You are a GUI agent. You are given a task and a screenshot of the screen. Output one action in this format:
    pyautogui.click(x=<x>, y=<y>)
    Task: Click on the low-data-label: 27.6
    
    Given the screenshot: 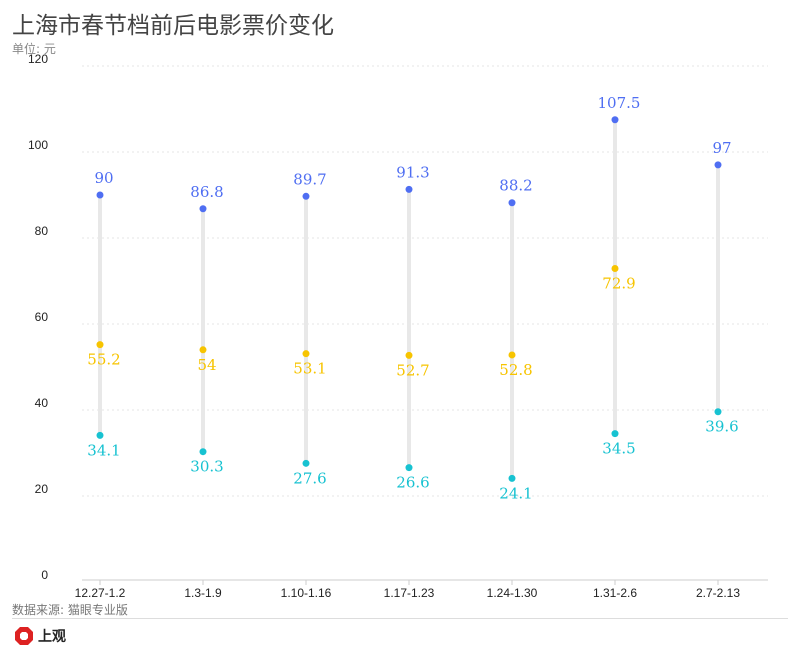 What is the action you would take?
    pyautogui.click(x=309, y=478)
    